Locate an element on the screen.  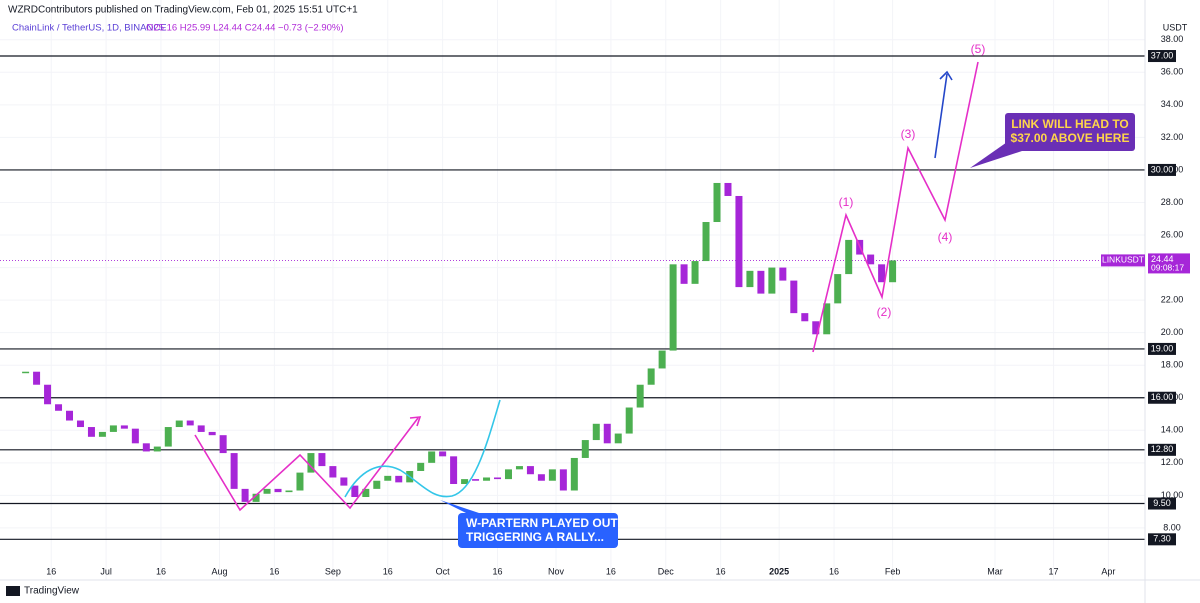
symbol-label: LINKUSDT is located at coordinates (1123, 260).